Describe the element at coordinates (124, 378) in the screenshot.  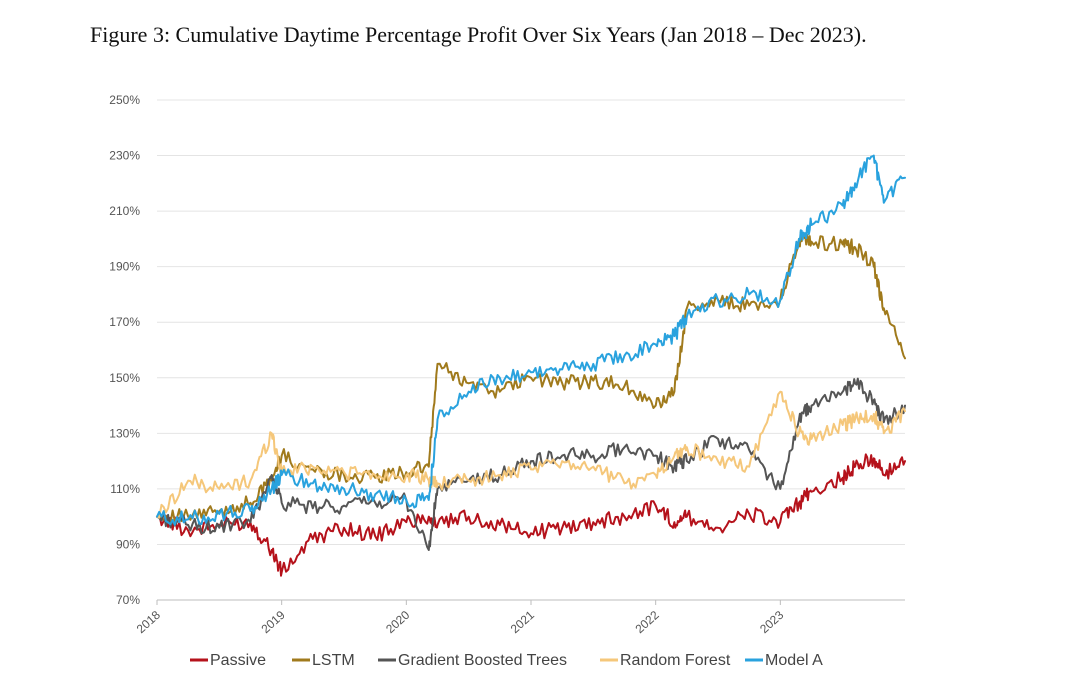
I see `y-tick-label: 150%` at that location.